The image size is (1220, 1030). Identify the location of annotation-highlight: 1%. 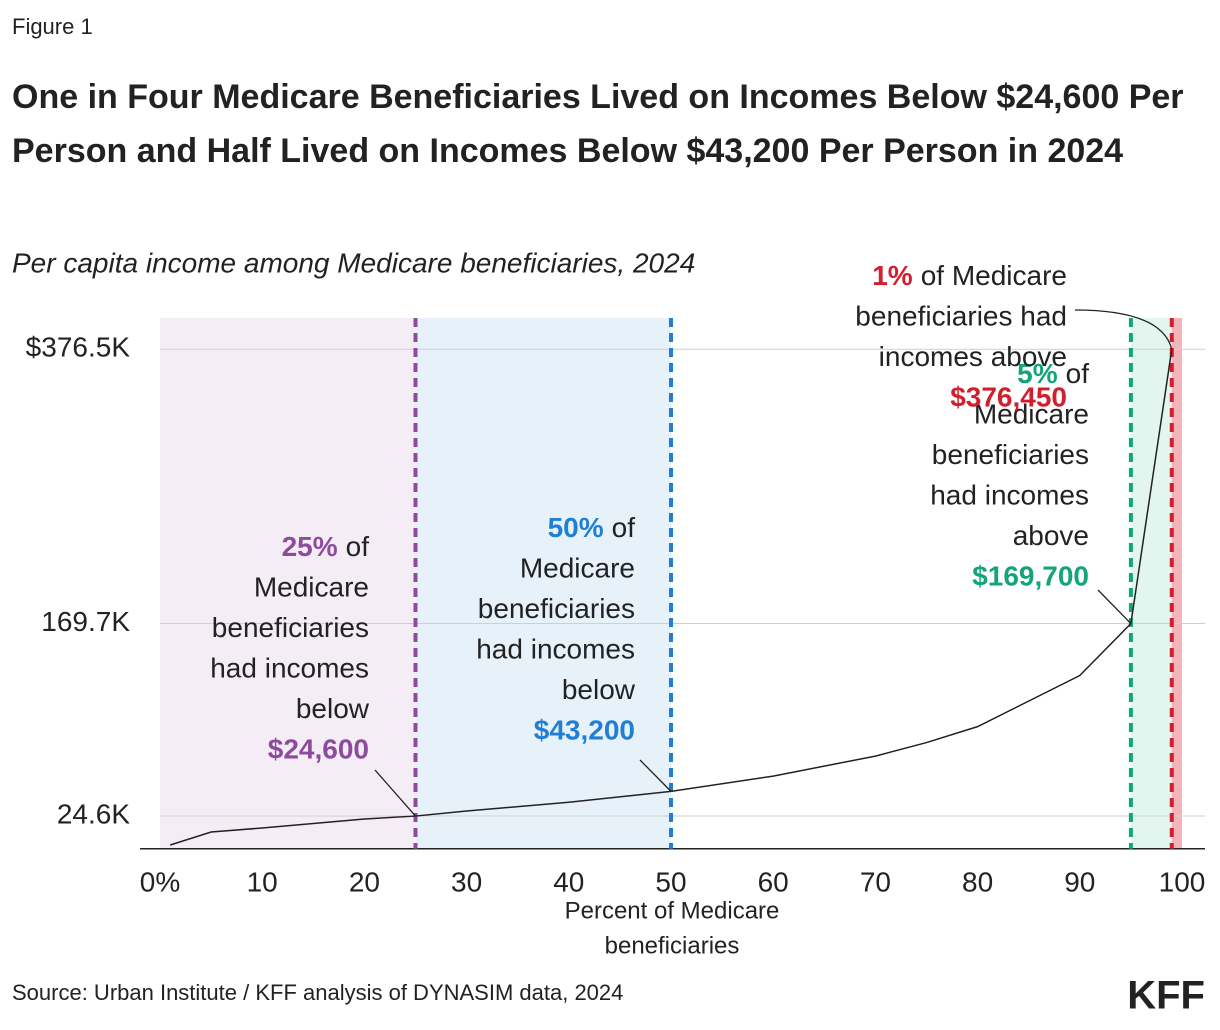
(892, 275).